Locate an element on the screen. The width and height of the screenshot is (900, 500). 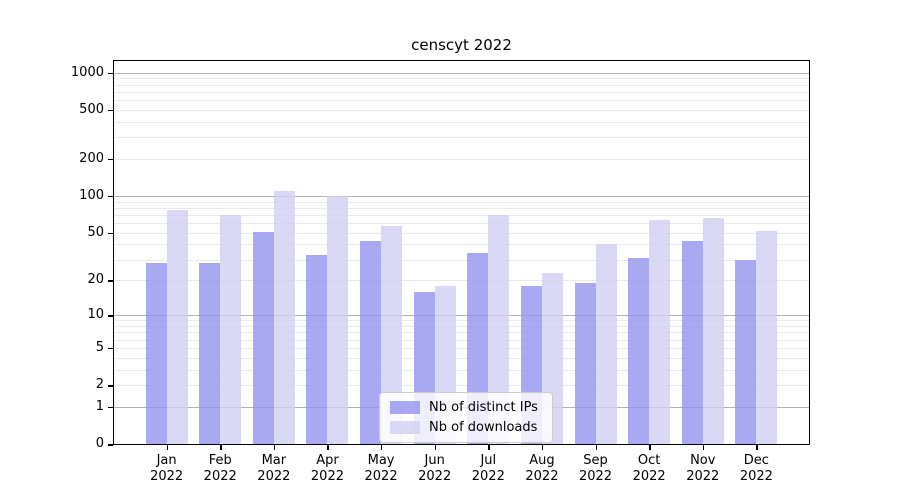
y-tick-label: 0 is located at coordinates (99, 444).